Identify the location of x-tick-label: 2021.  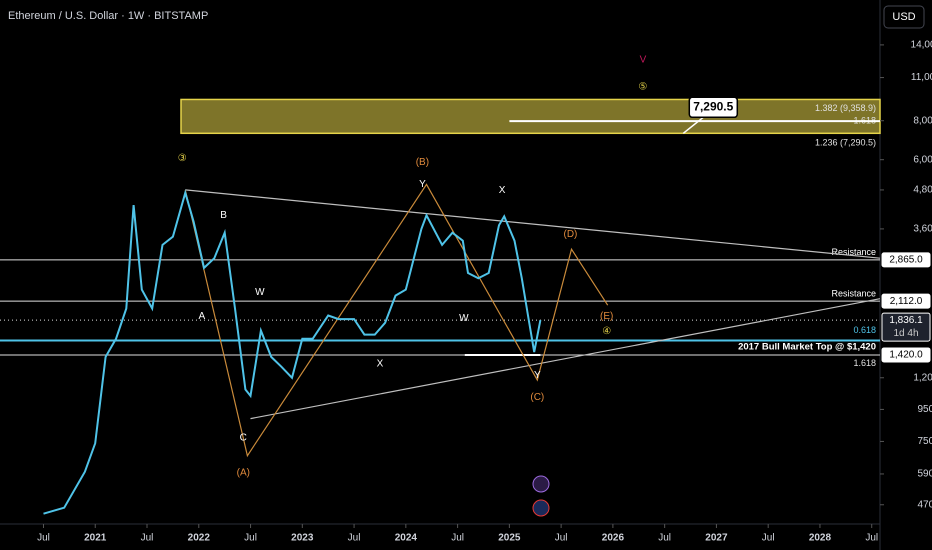
(95, 538).